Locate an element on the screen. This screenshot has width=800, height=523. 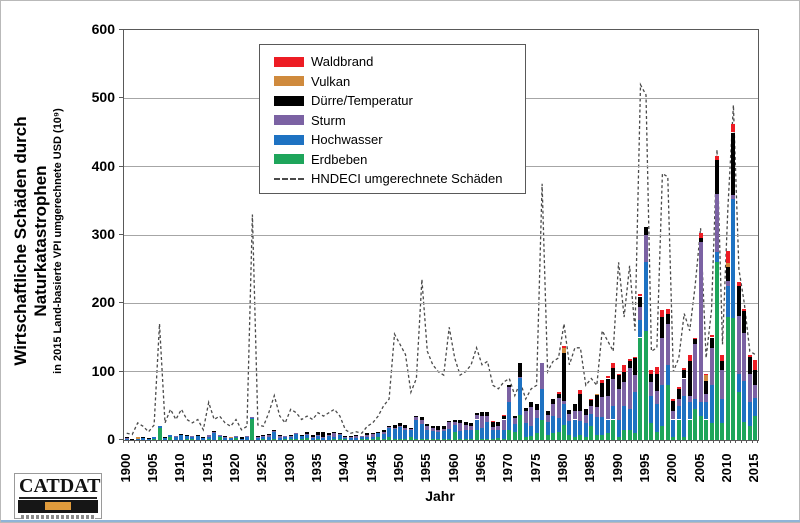
x-tick-label: 1960 is located at coordinates (453, 468).